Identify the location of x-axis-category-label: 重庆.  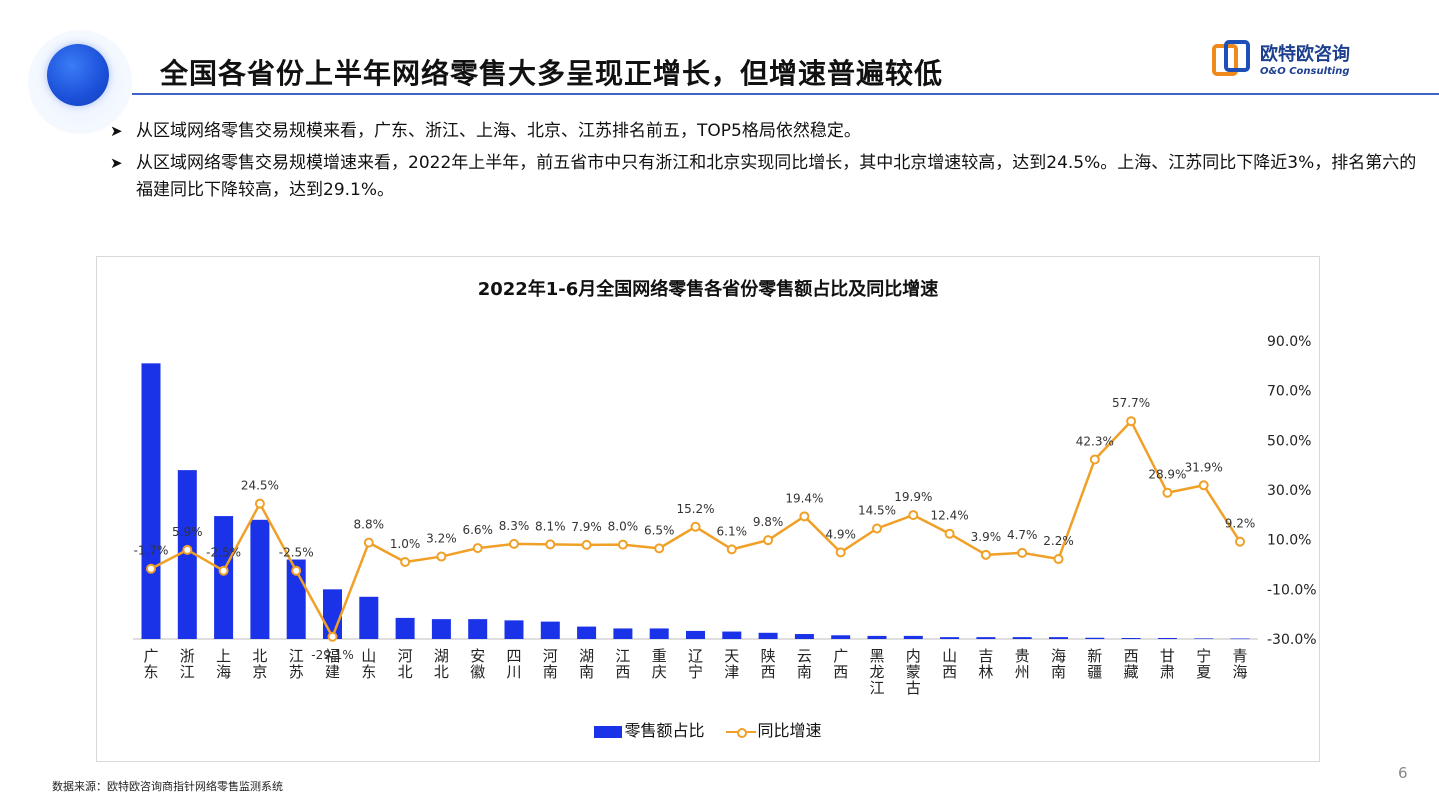
(659, 664).